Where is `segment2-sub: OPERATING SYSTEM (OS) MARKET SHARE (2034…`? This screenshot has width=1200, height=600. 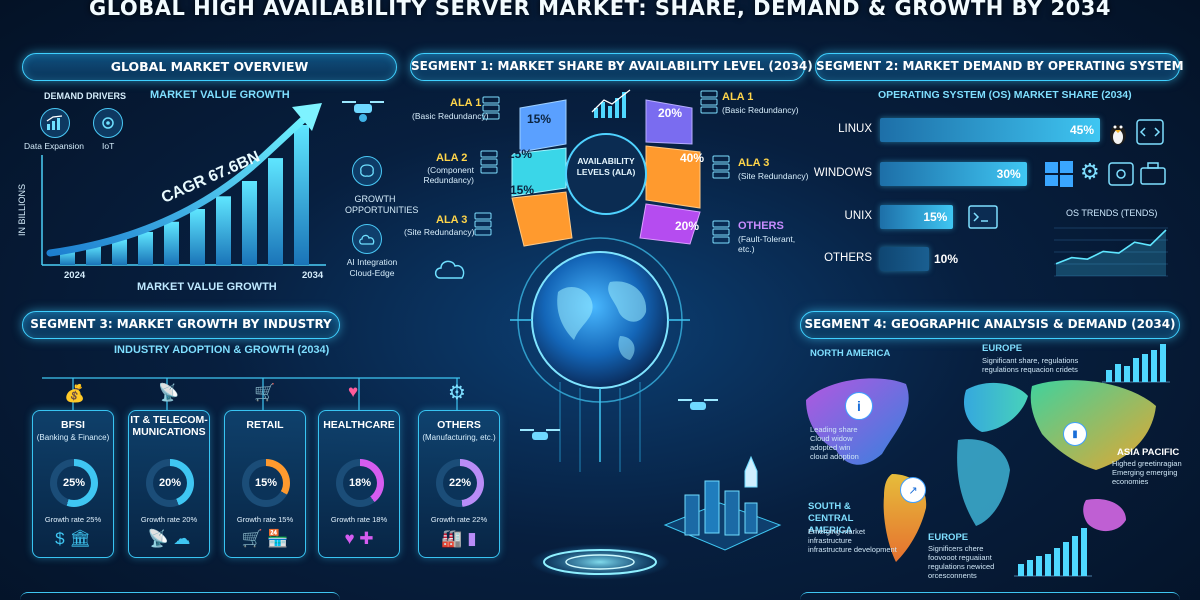
segment2-sub: OPERATING SYSTEM (OS) MARKET SHARE (2034… is located at coordinates (1005, 95).